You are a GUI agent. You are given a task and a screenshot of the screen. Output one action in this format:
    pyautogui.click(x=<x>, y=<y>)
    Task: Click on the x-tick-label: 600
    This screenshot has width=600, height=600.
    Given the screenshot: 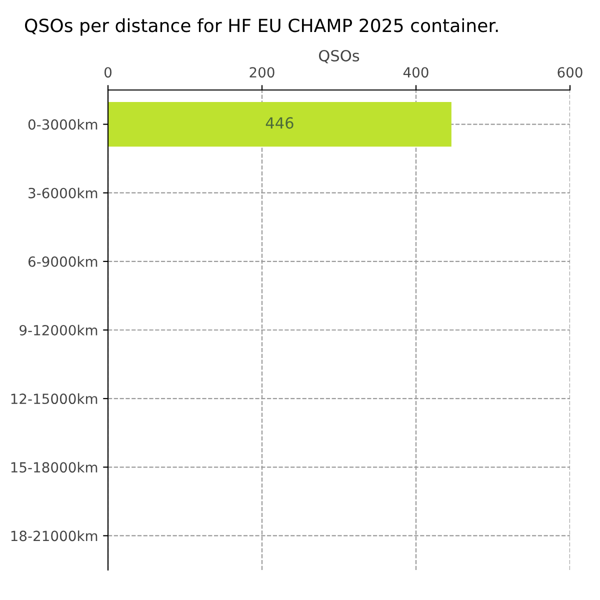 What is the action you would take?
    pyautogui.click(x=570, y=72)
    